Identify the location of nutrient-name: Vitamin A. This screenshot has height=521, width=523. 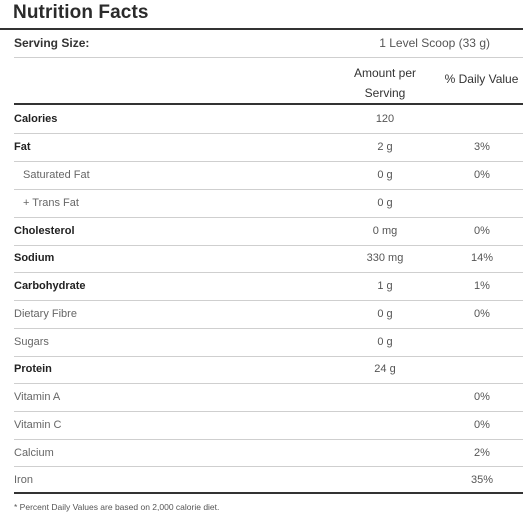
(37, 397).